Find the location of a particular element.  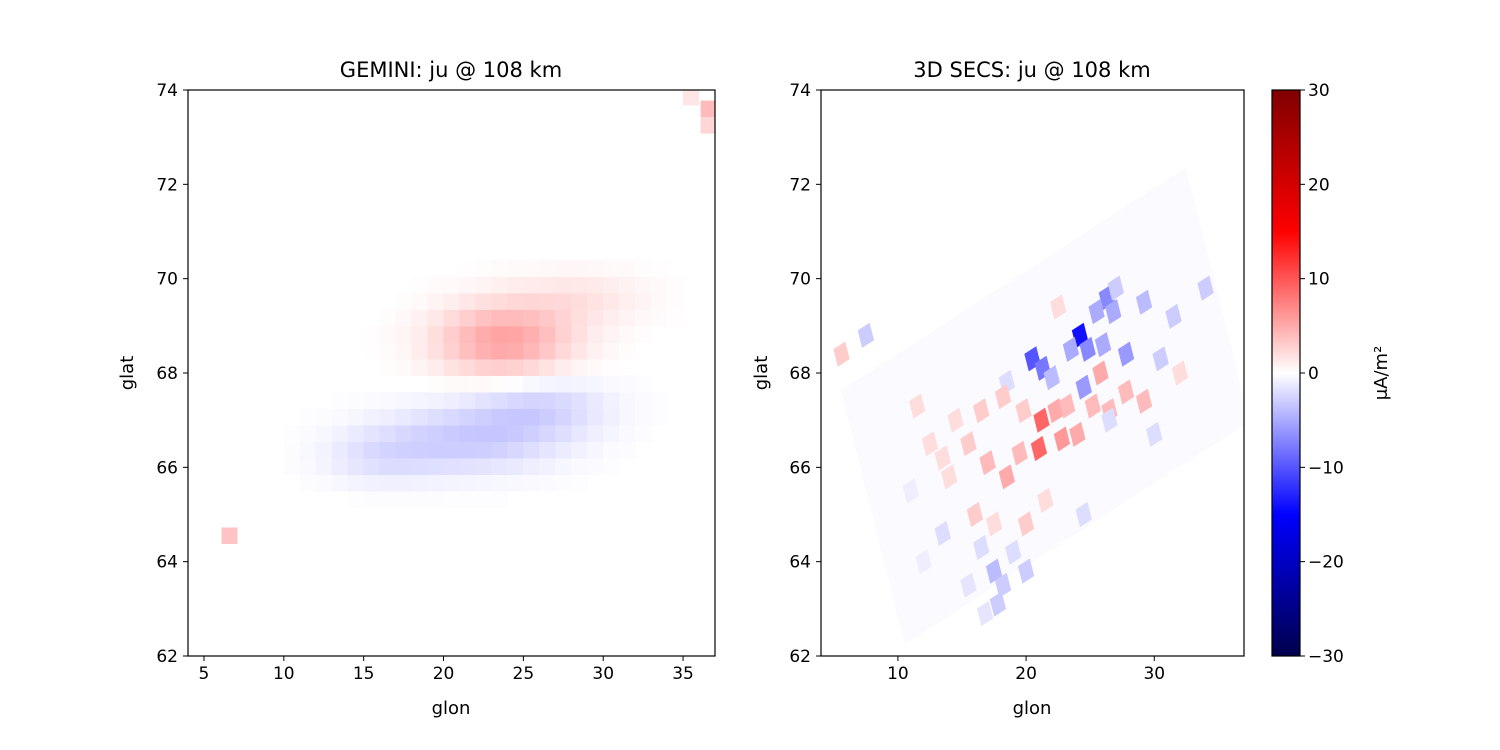

colorbar-tick-label: −30 is located at coordinates (1326, 657).